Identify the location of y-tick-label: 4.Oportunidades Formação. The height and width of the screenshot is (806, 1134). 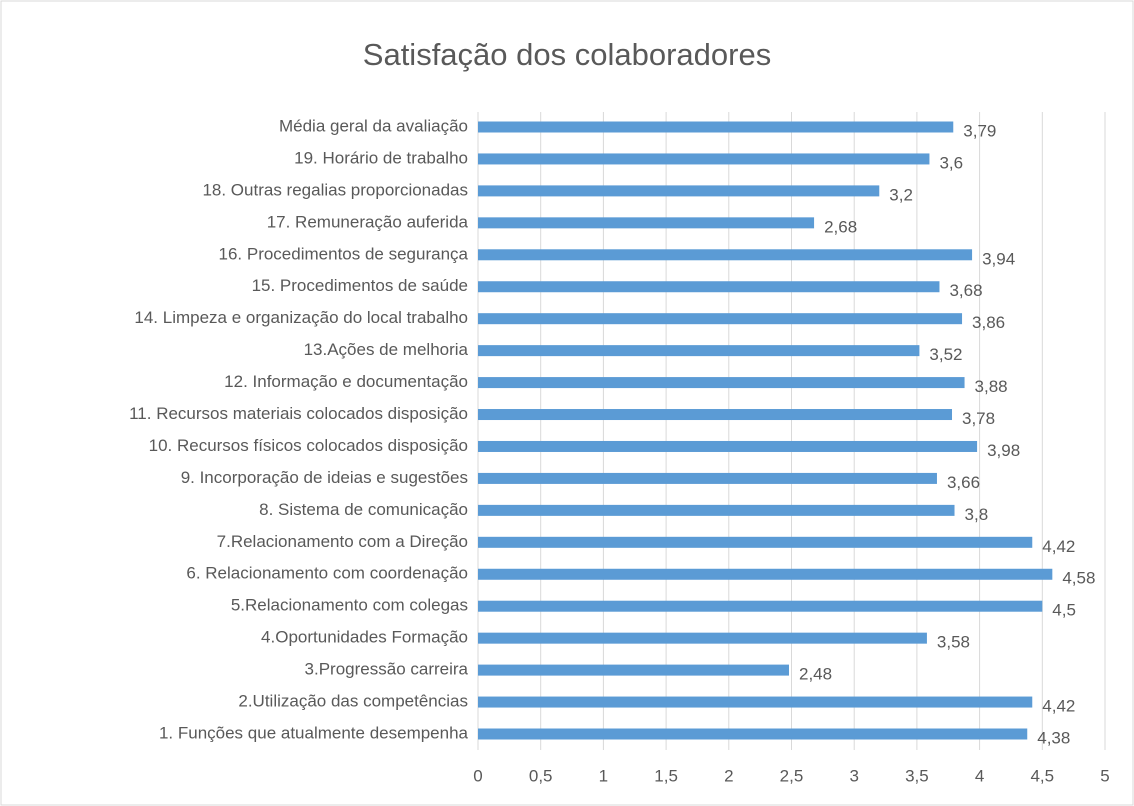
(364, 637).